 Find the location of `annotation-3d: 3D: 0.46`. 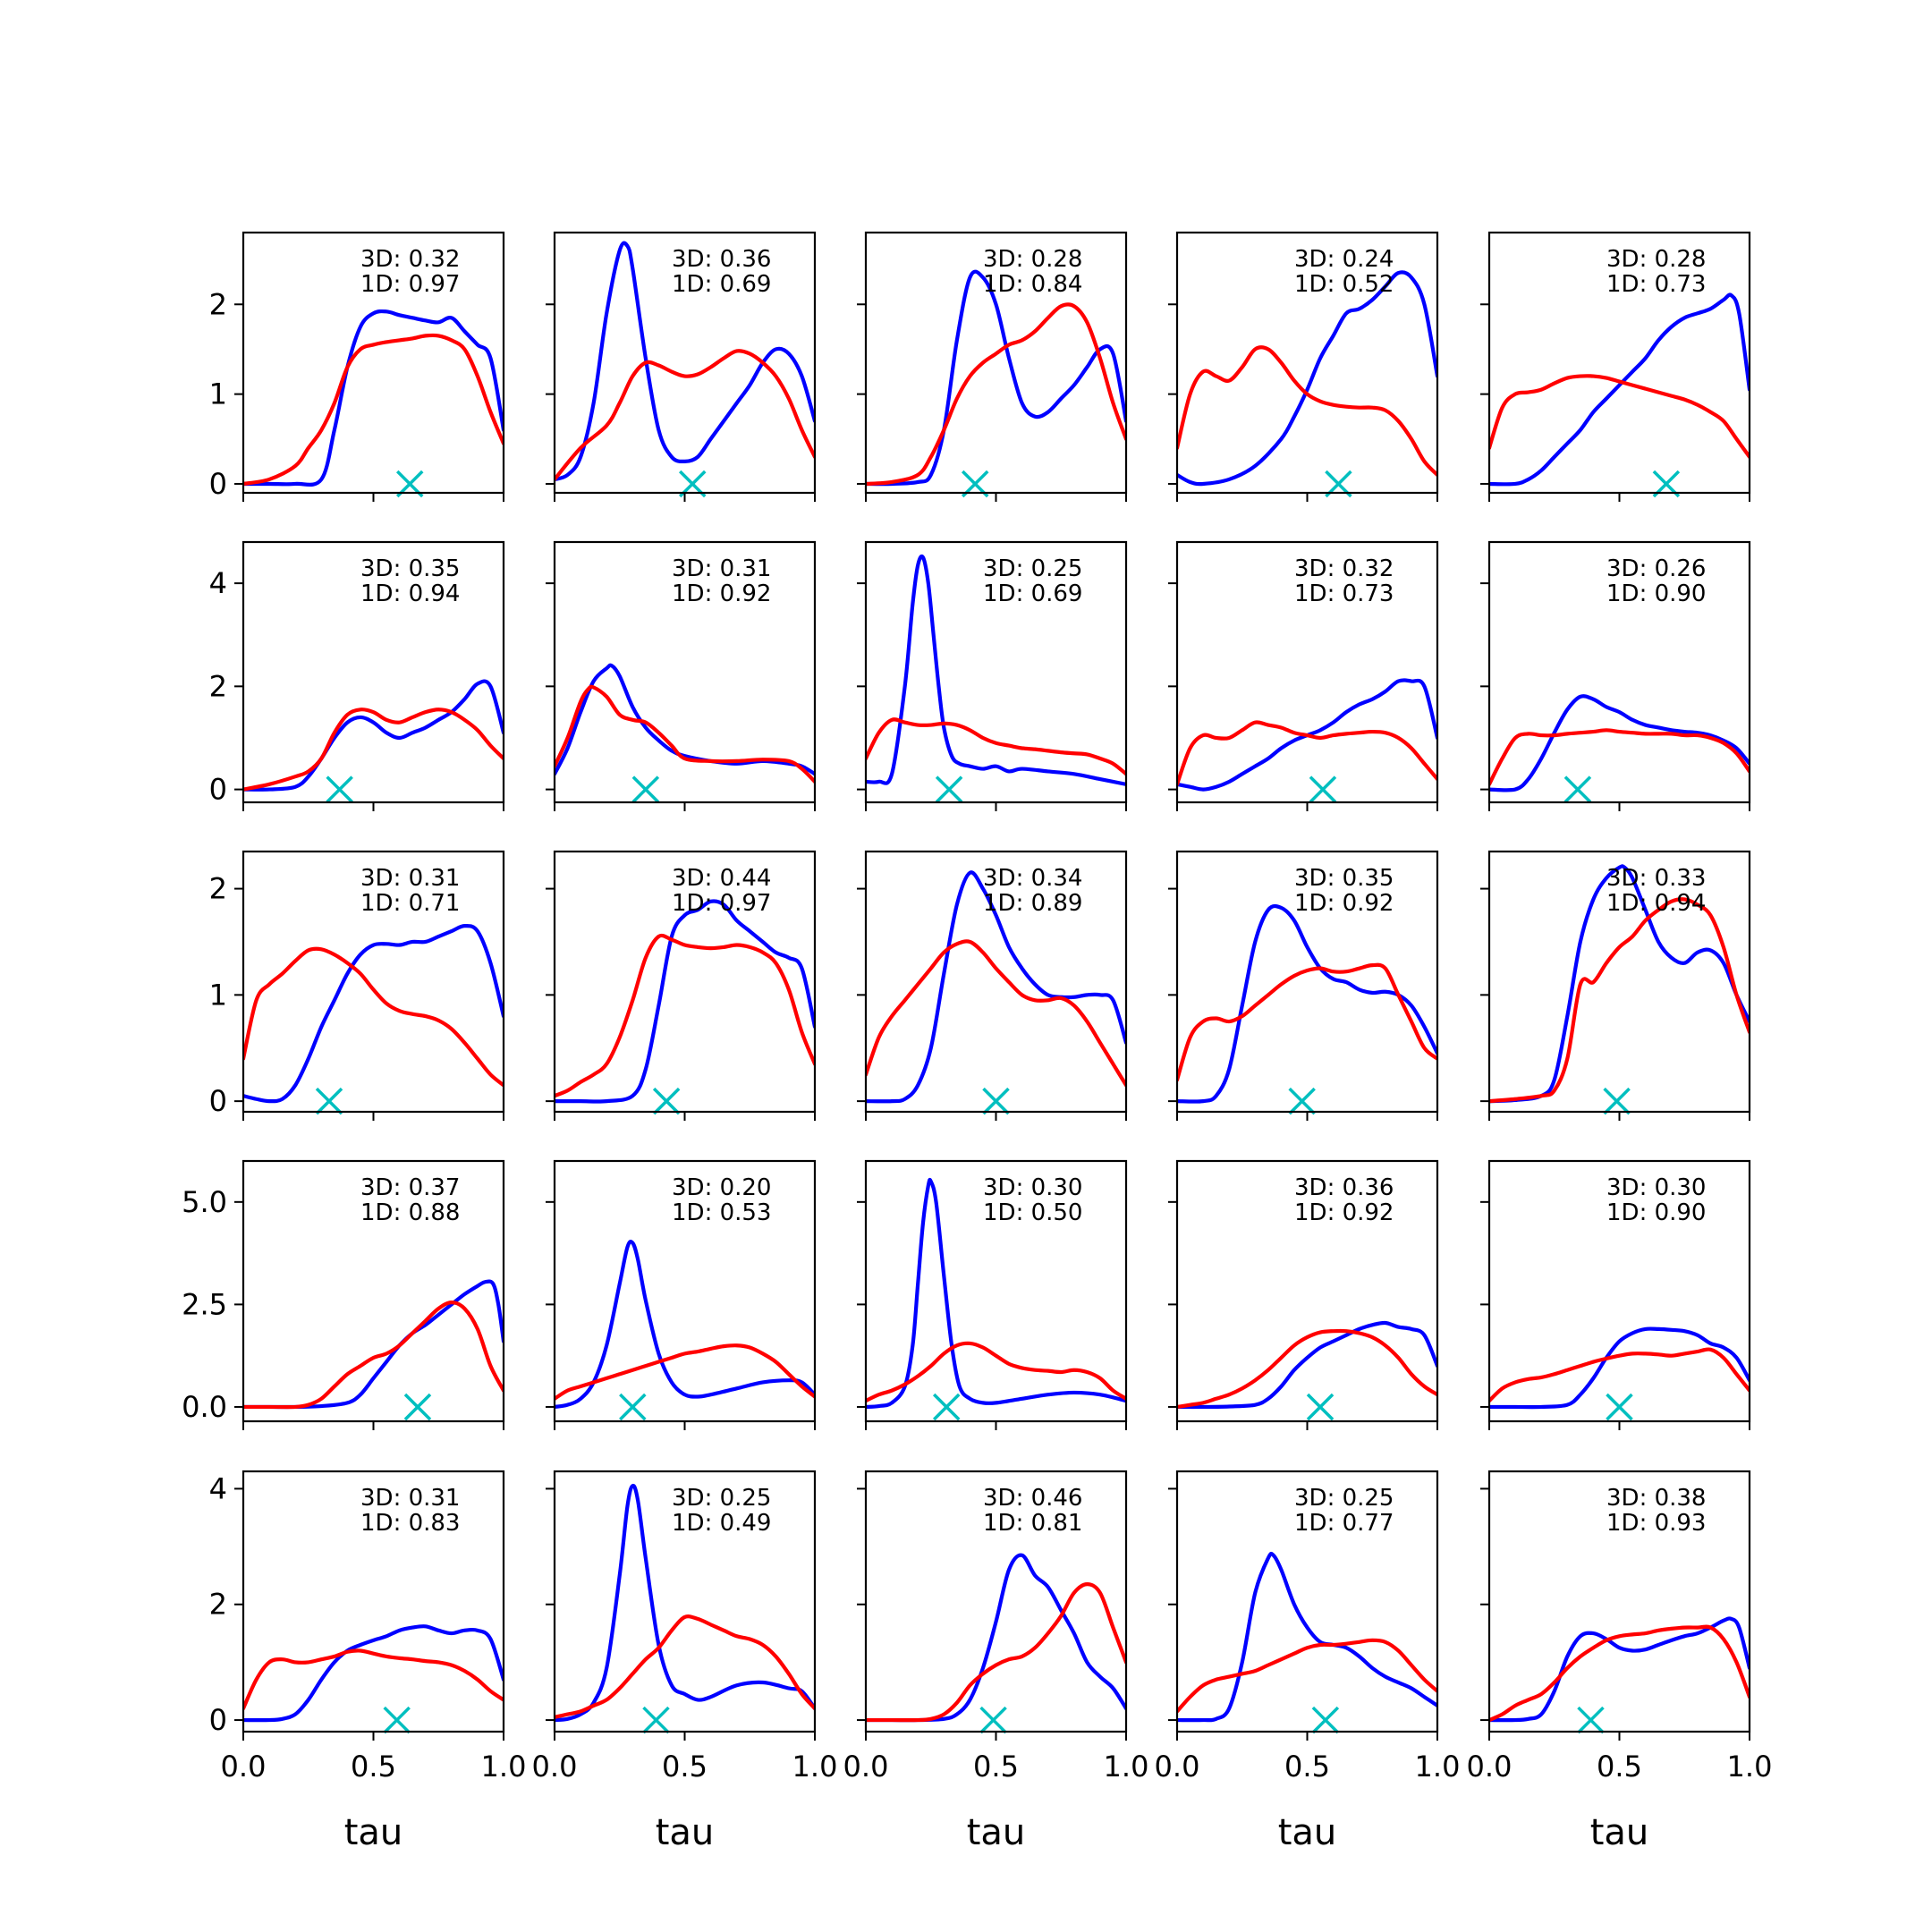

annotation-3d: 3D: 0.46 is located at coordinates (1032, 1498).